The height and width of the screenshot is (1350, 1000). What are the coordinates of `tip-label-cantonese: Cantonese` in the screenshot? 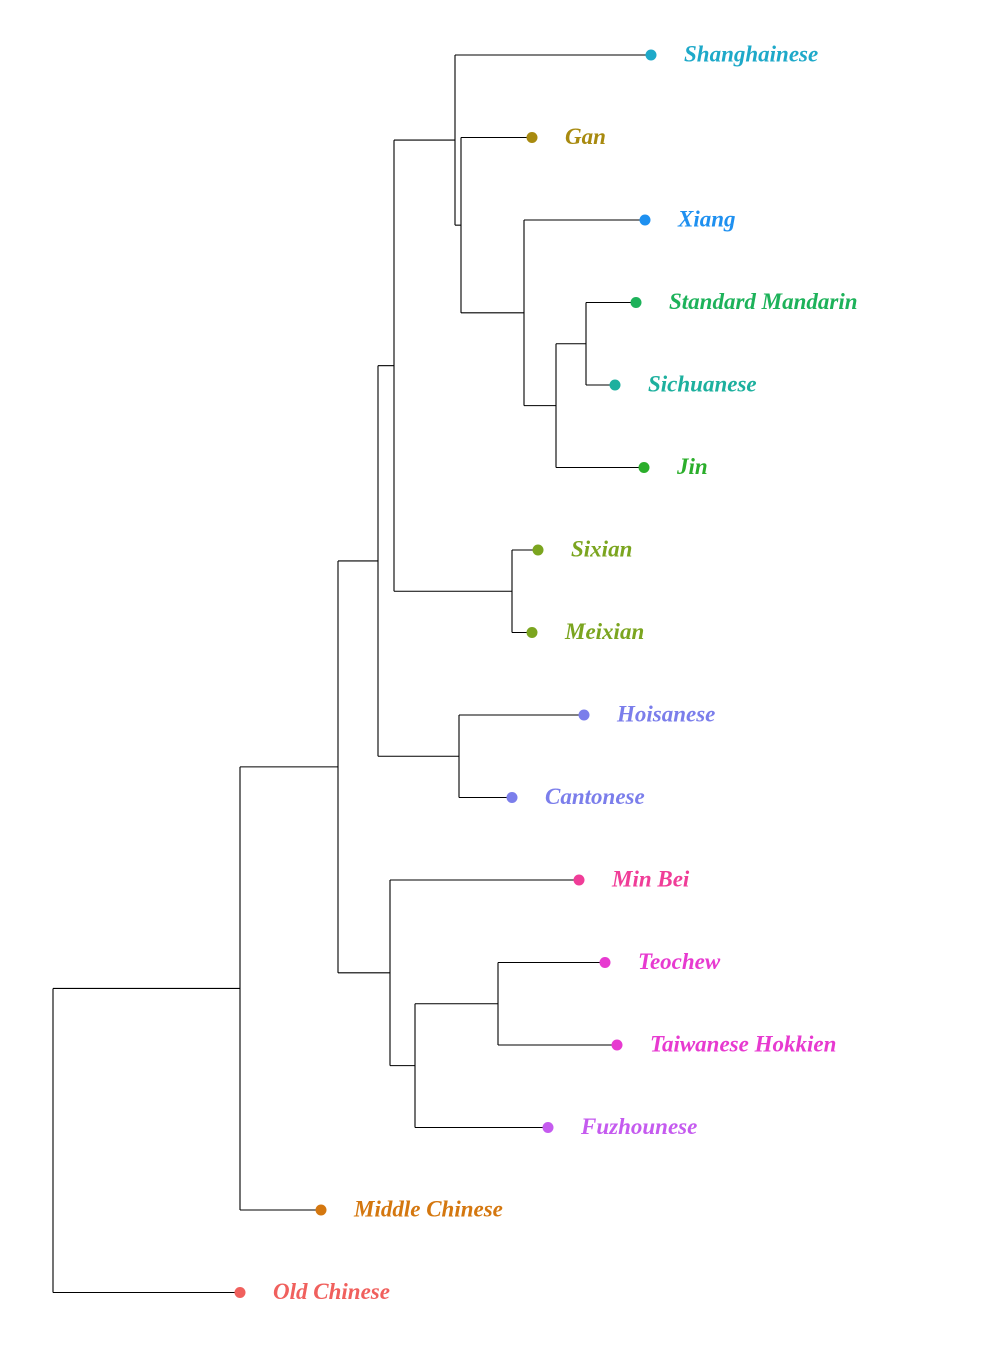 It's located at (595, 796).